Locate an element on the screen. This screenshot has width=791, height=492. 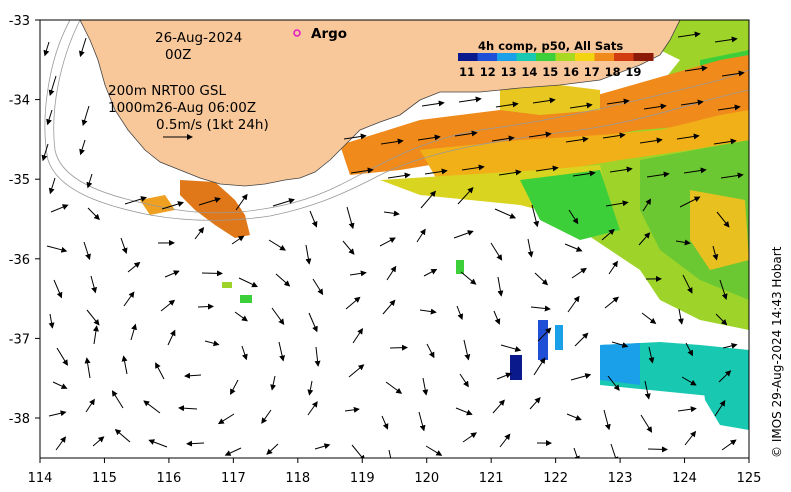
y-tick-label: -33 is located at coordinates (19, 21).